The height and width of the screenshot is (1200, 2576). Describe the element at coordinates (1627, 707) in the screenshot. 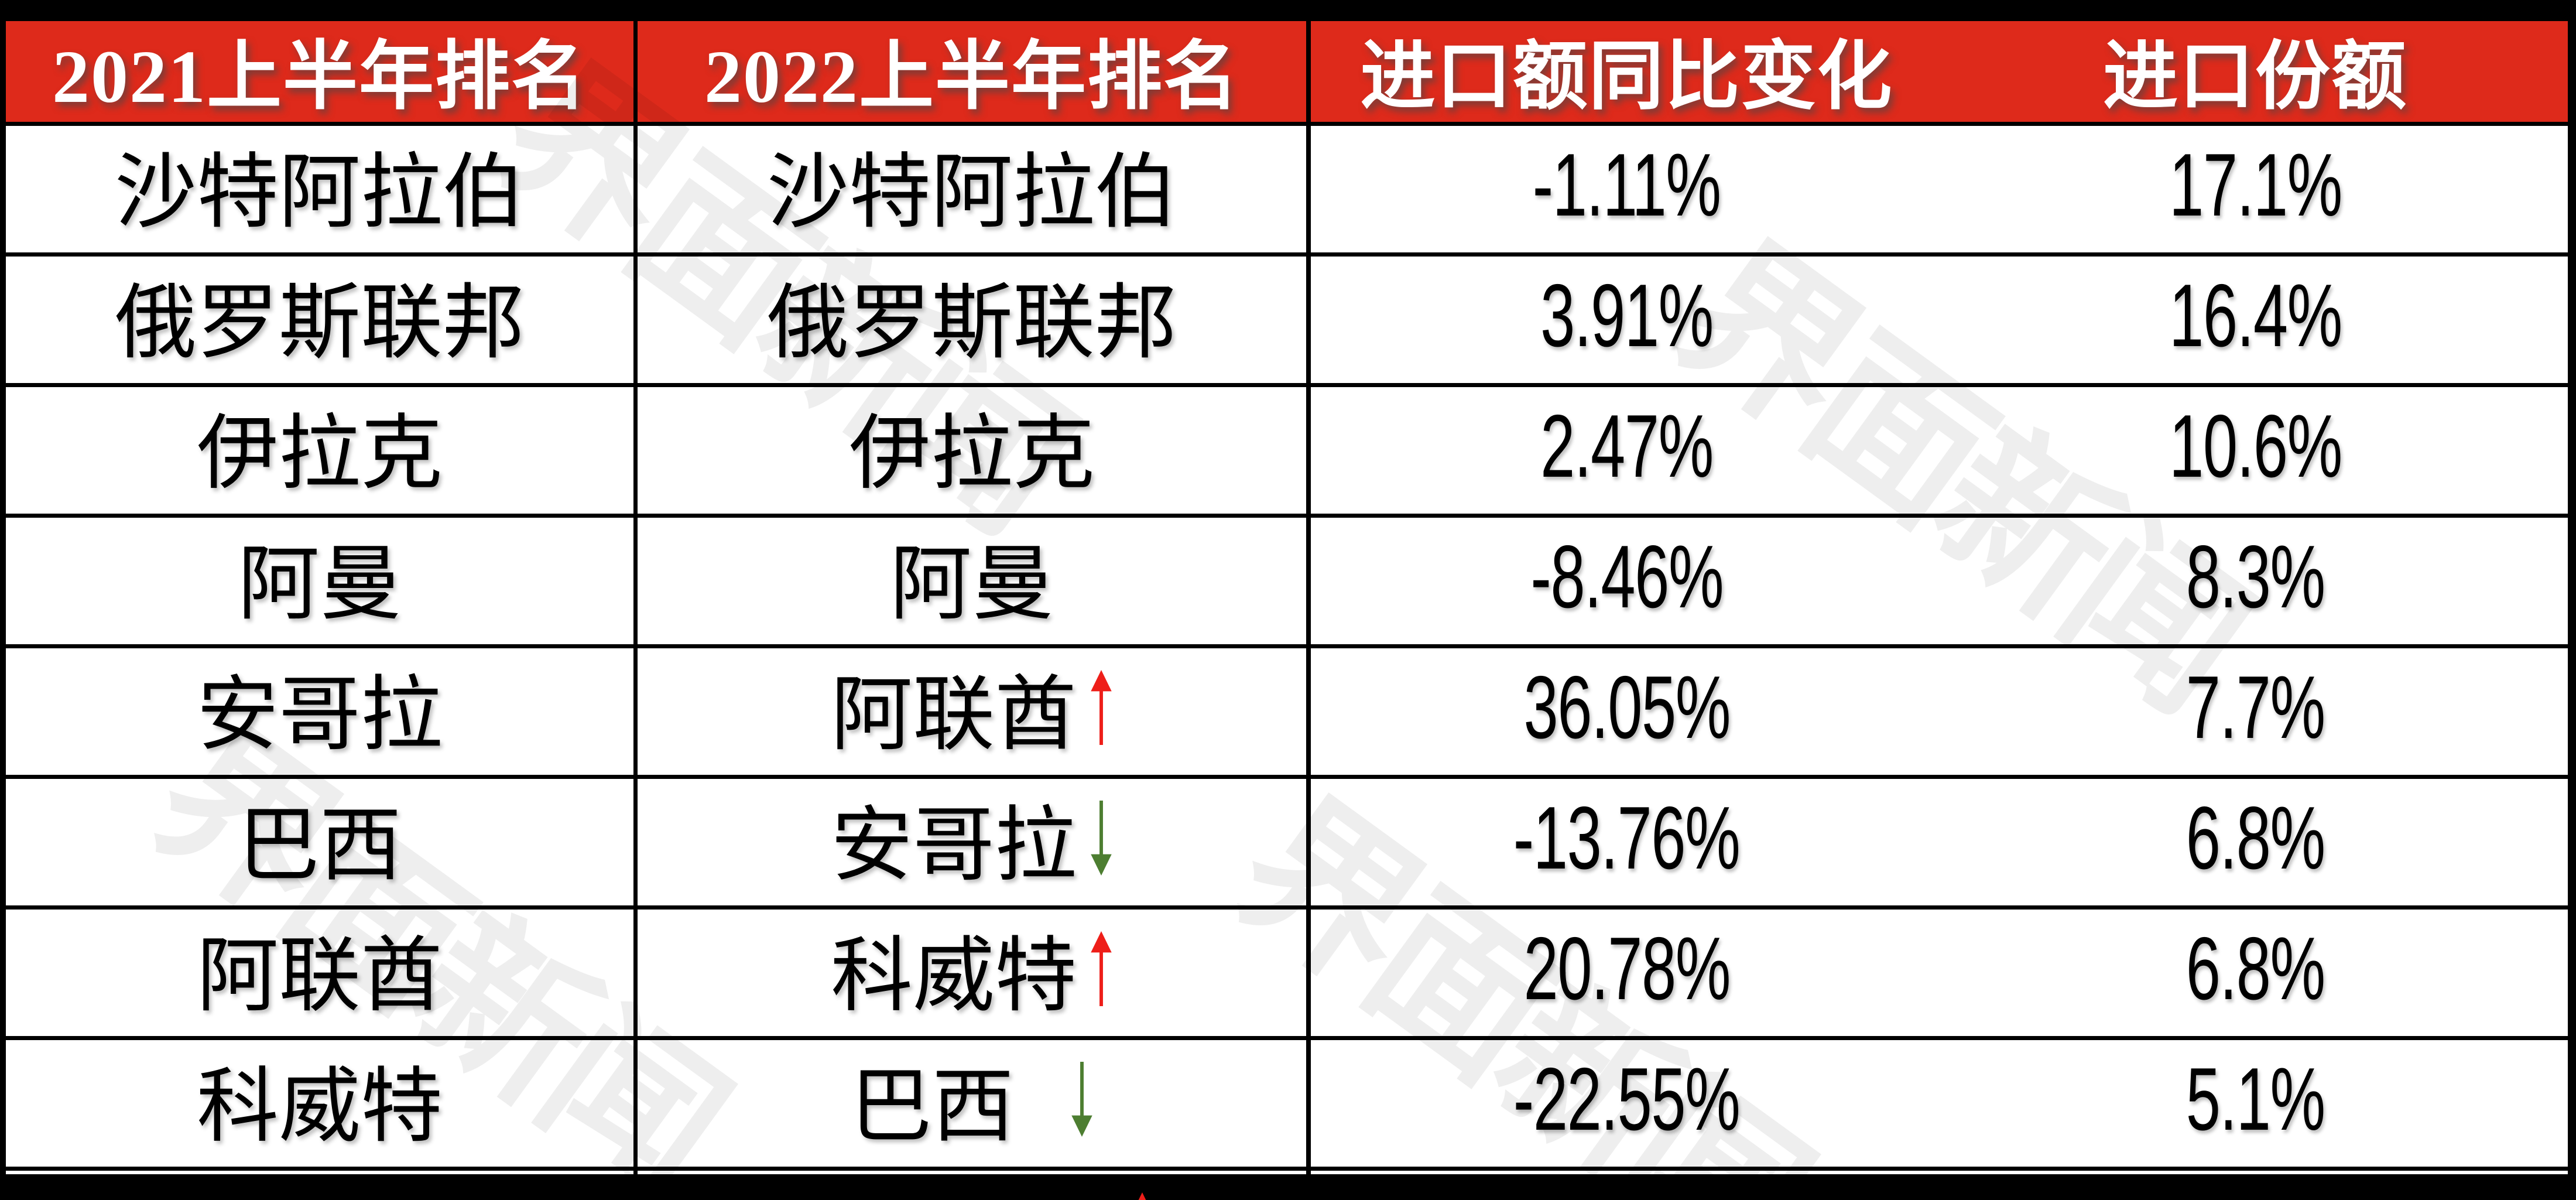

I see `yoy-change-value: 36.05%` at that location.